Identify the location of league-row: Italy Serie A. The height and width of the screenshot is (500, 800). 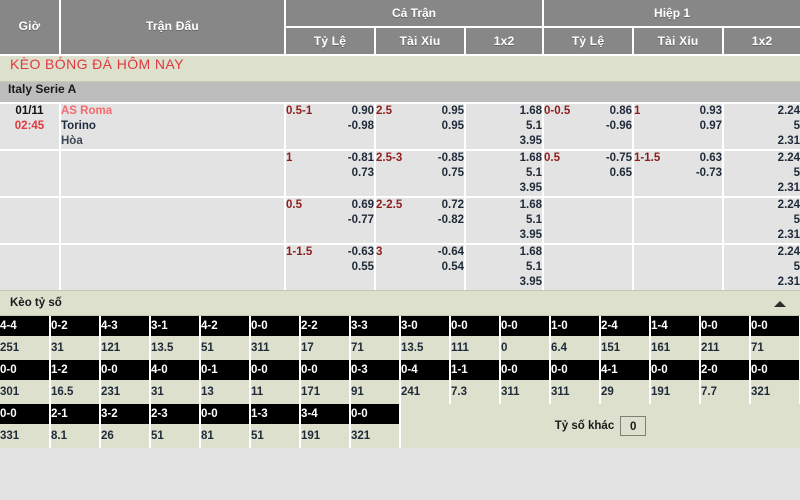
(400, 92).